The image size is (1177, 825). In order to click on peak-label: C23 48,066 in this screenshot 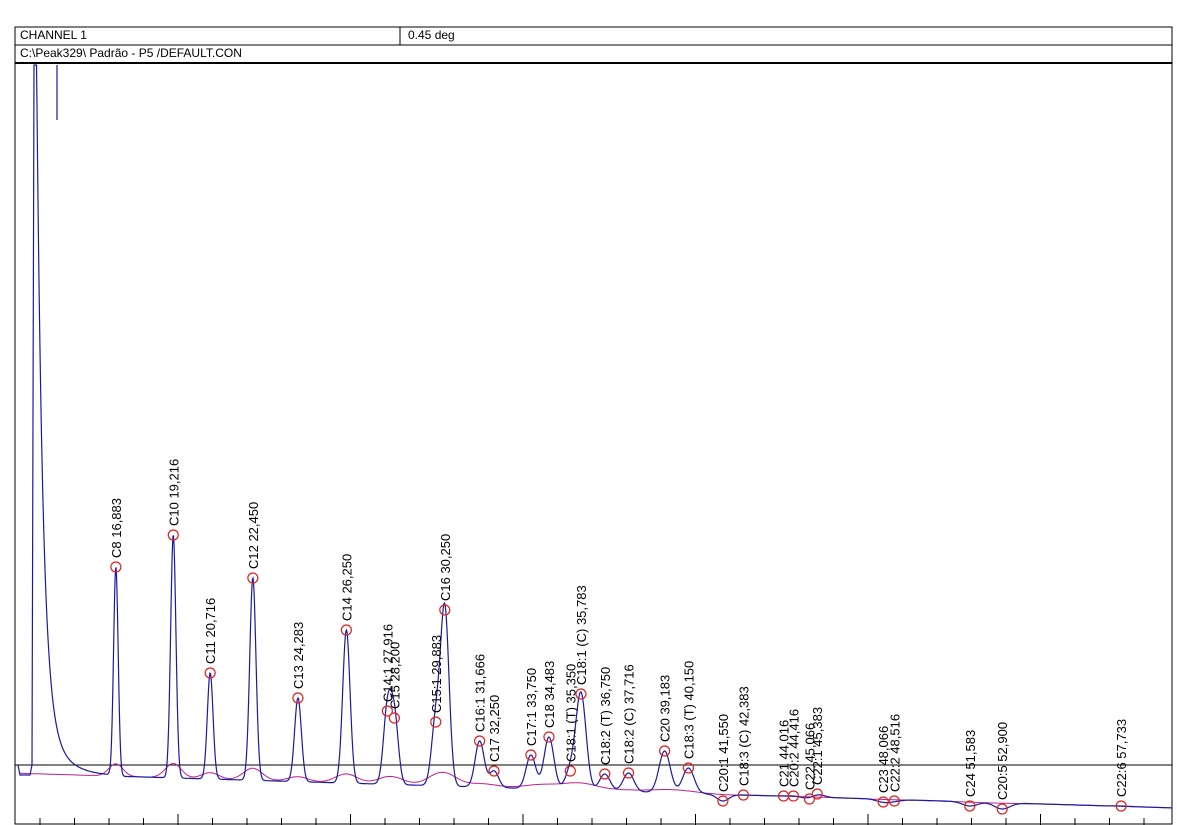, I will do `click(883, 759)`.